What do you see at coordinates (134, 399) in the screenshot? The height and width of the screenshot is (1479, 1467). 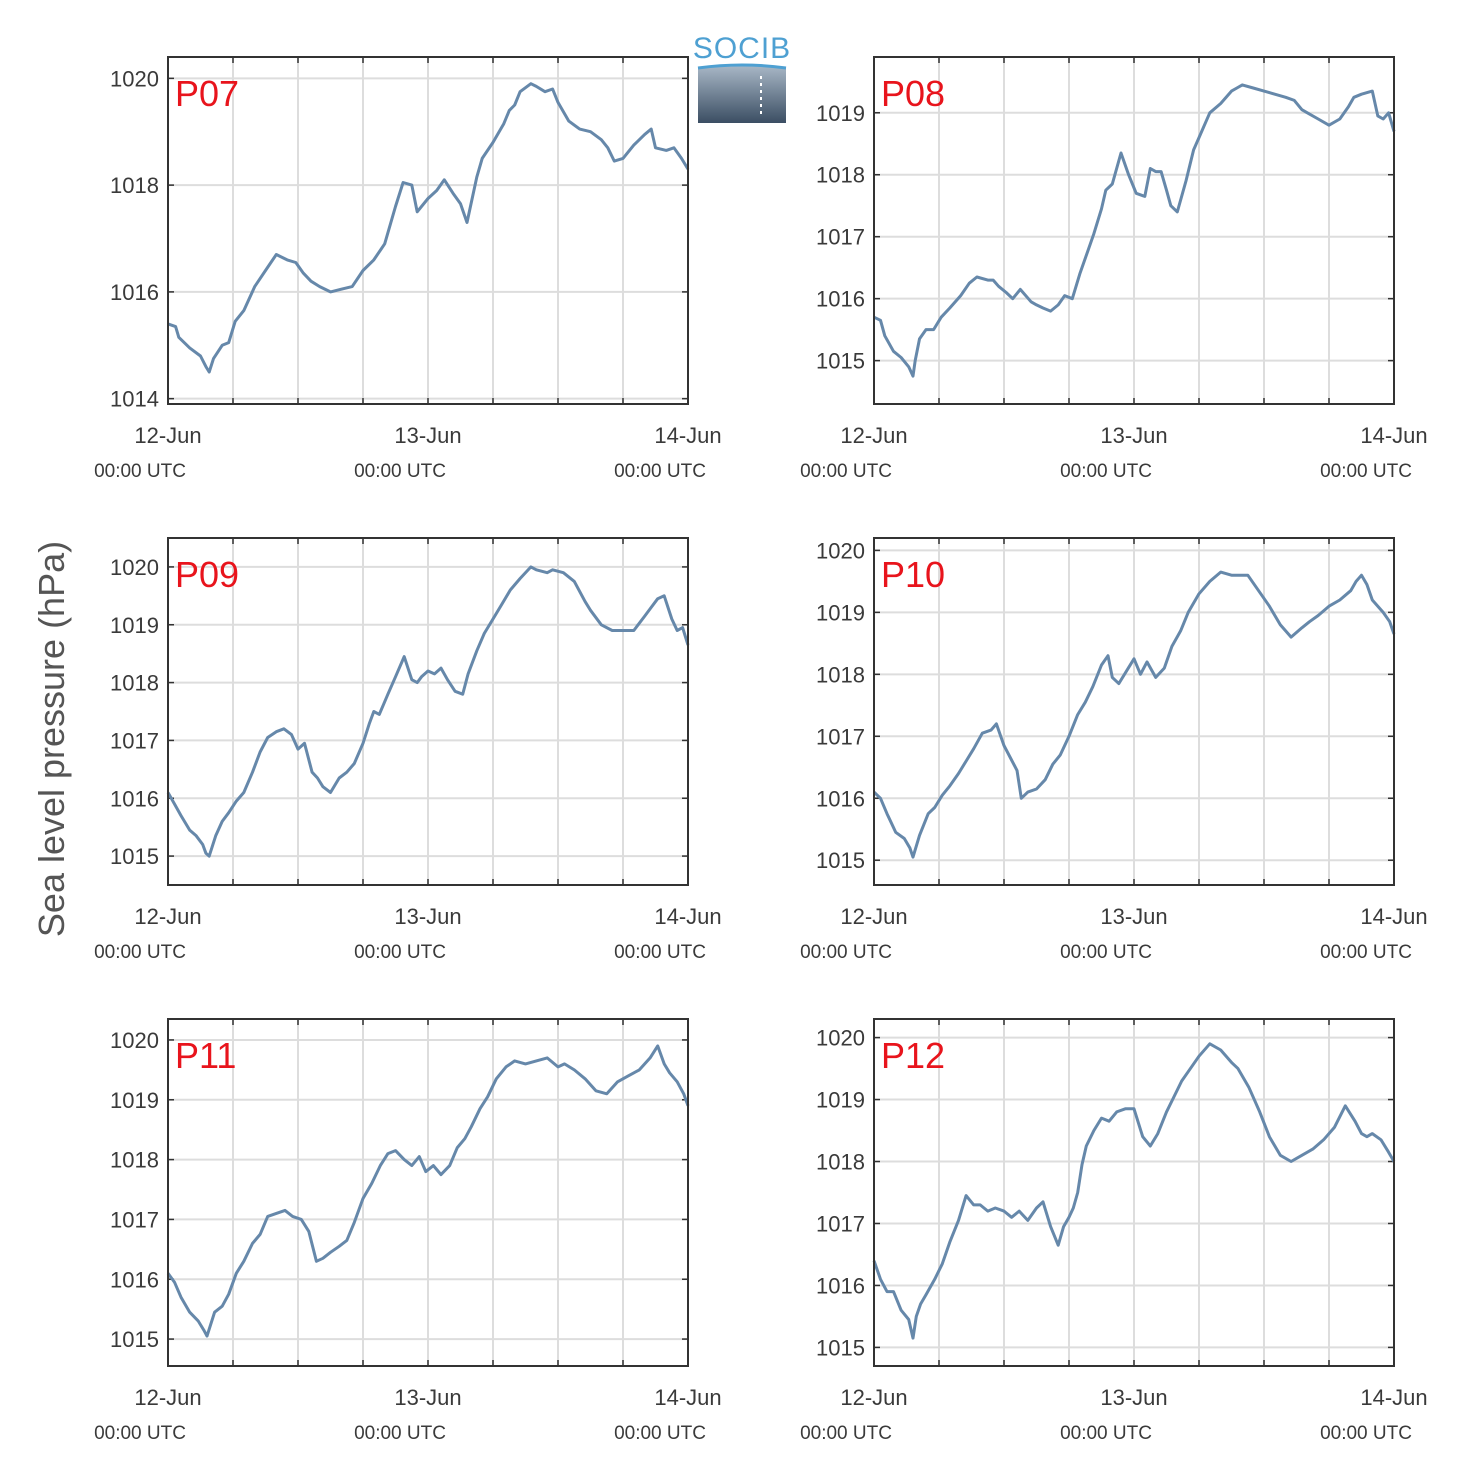 I see `y-tick-label: 1014` at bounding box center [134, 399].